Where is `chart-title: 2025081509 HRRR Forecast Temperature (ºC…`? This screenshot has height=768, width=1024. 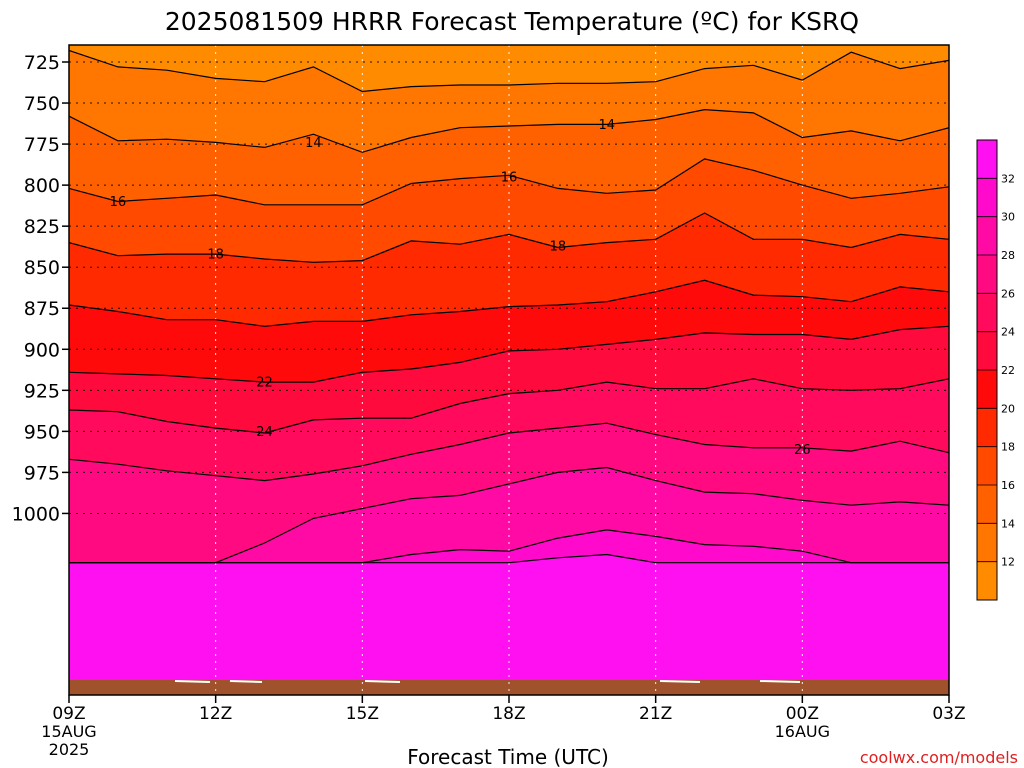 chart-title: 2025081509 HRRR Forecast Temperature (ºC… is located at coordinates (512, 21).